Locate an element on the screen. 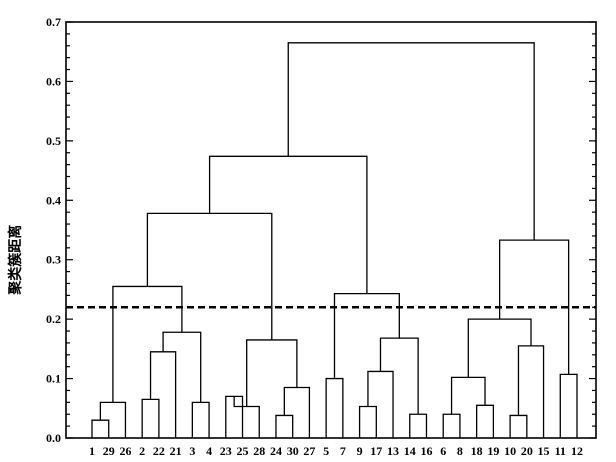 The height and width of the screenshot is (462, 616). leaf-label-14: 14 is located at coordinates (410, 451).